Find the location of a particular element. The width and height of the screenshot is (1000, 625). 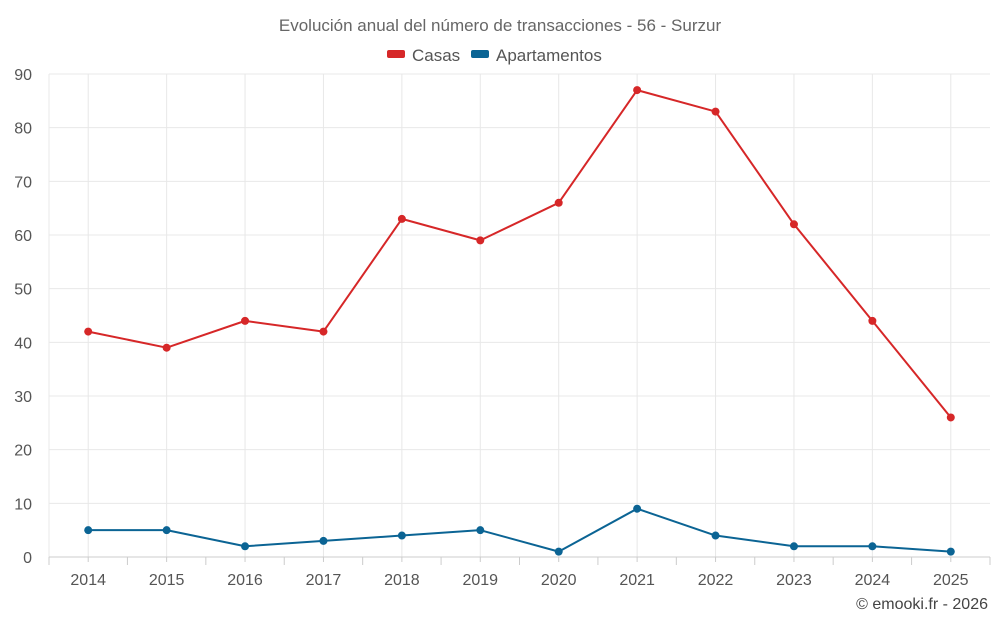

x-tick-label: 2025 is located at coordinates (951, 580).